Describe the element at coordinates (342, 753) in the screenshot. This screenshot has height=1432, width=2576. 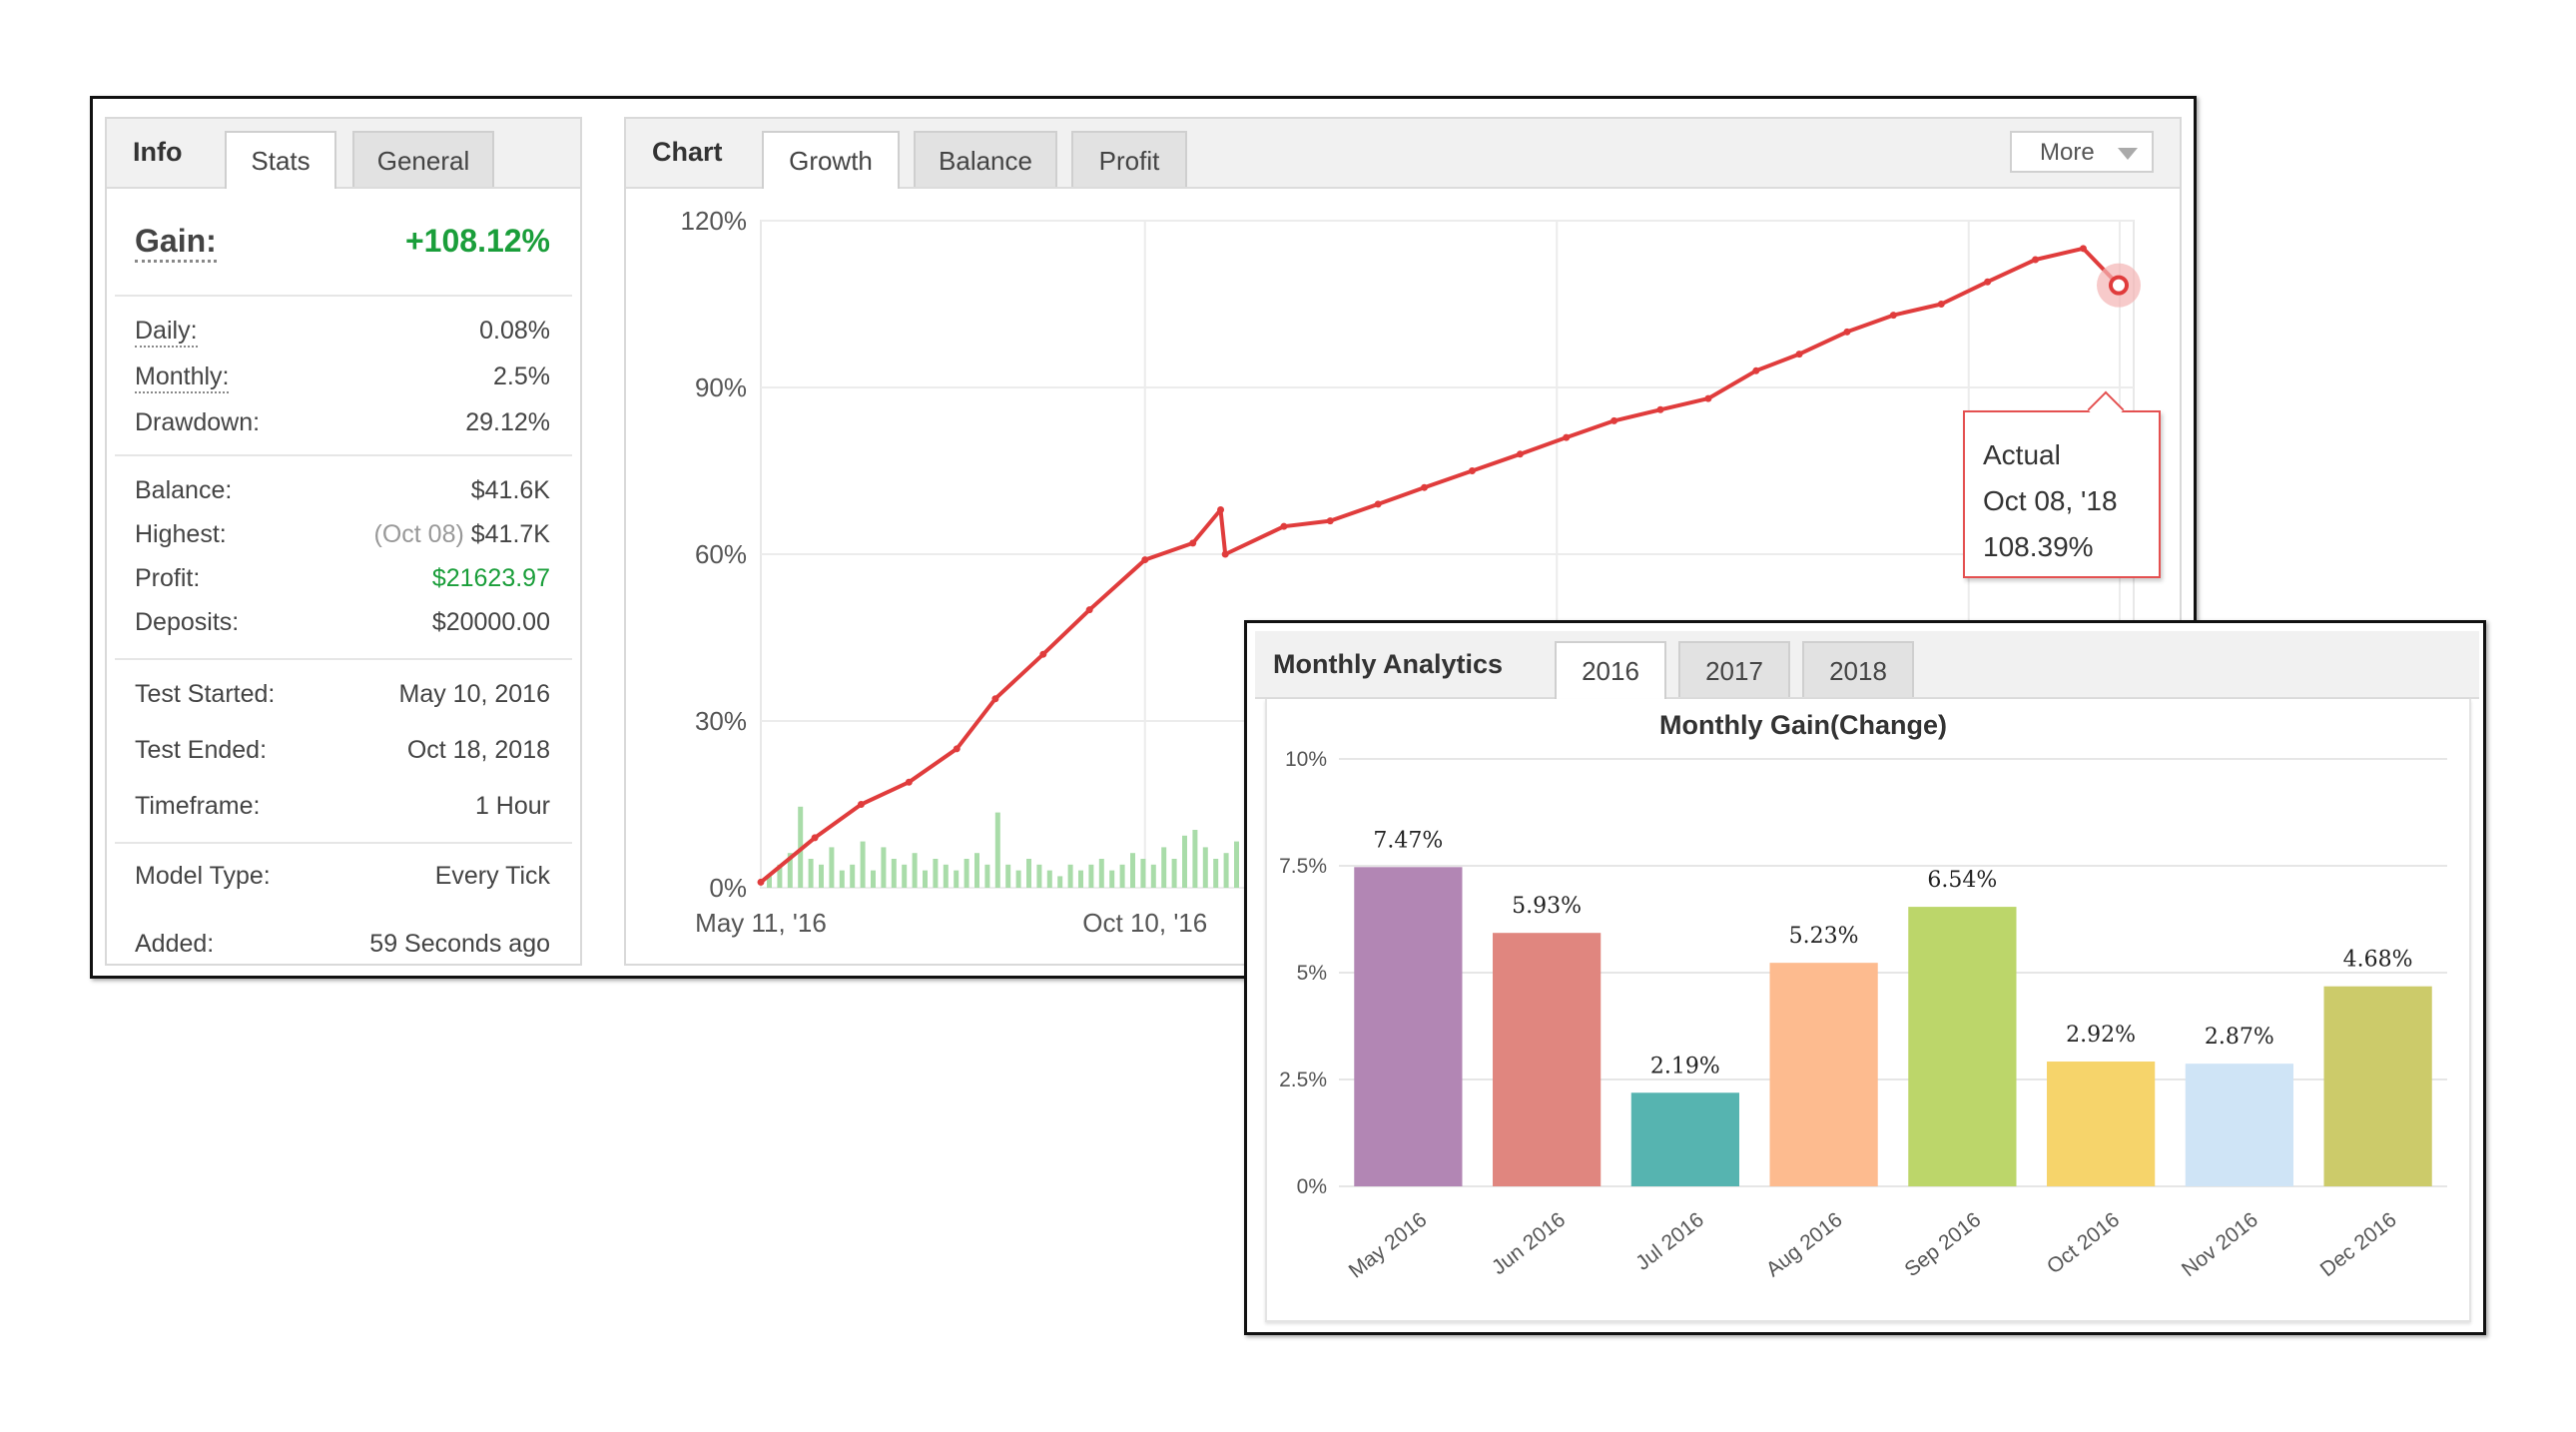
I see `test-ended-row: Test Ended: Oct 18, 2018` at that location.